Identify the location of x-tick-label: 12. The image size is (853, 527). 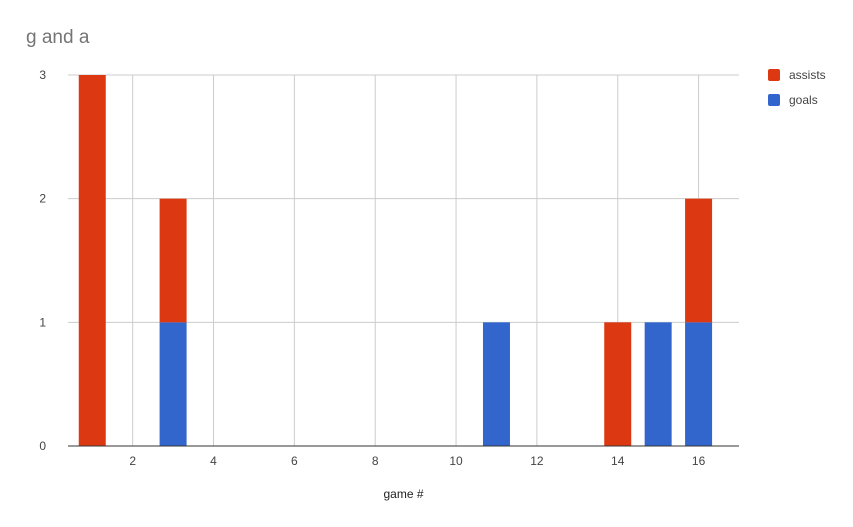
(537, 461).